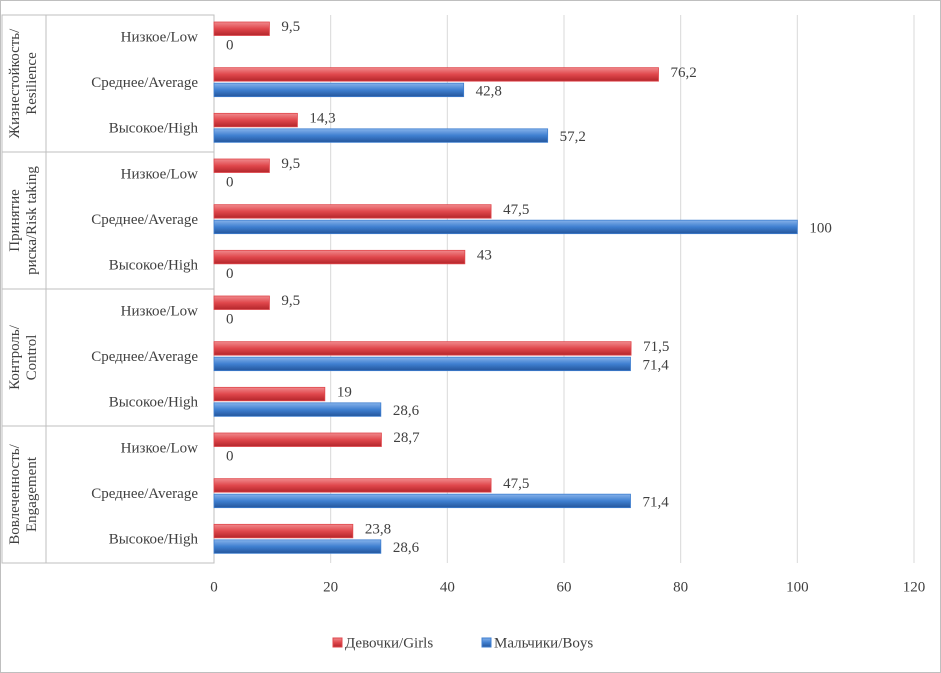 Image resolution: width=941 pixels, height=673 pixels. What do you see at coordinates (32, 83) in the screenshot?
I see `group-label: Resilience` at bounding box center [32, 83].